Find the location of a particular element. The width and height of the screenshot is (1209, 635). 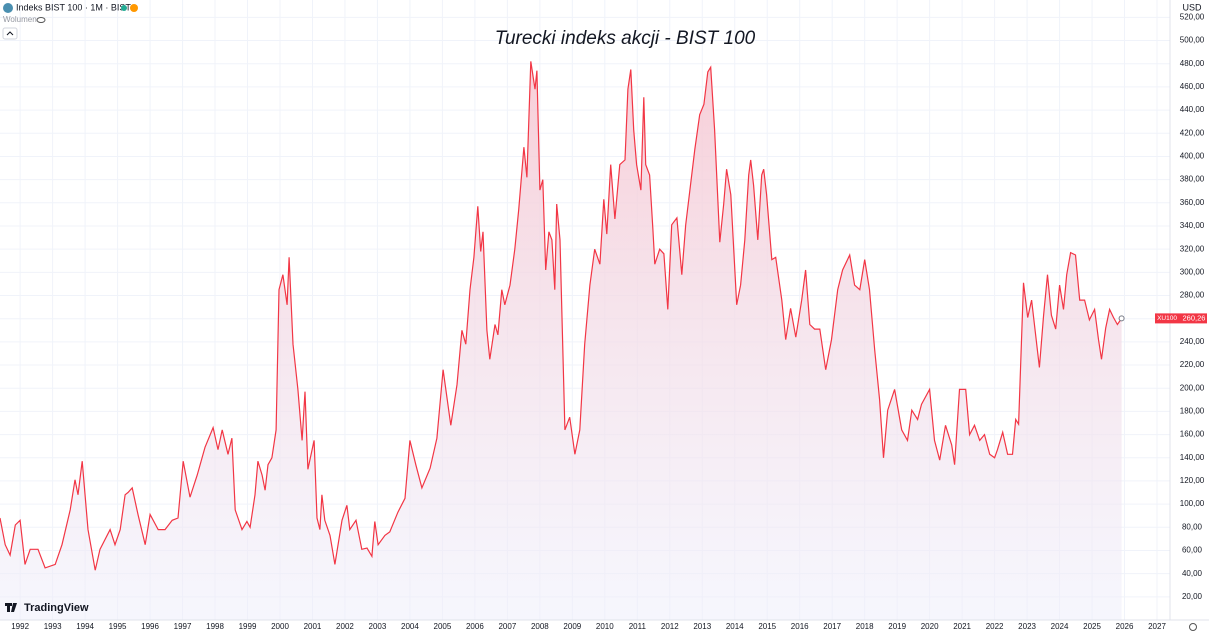

y-tick-label: 280,00 is located at coordinates (1192, 295).